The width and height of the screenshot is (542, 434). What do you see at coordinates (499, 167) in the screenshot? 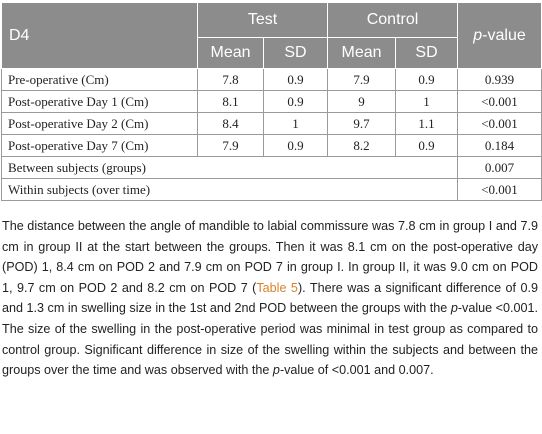
I see `summary-pvalue: 0.007` at bounding box center [499, 167].